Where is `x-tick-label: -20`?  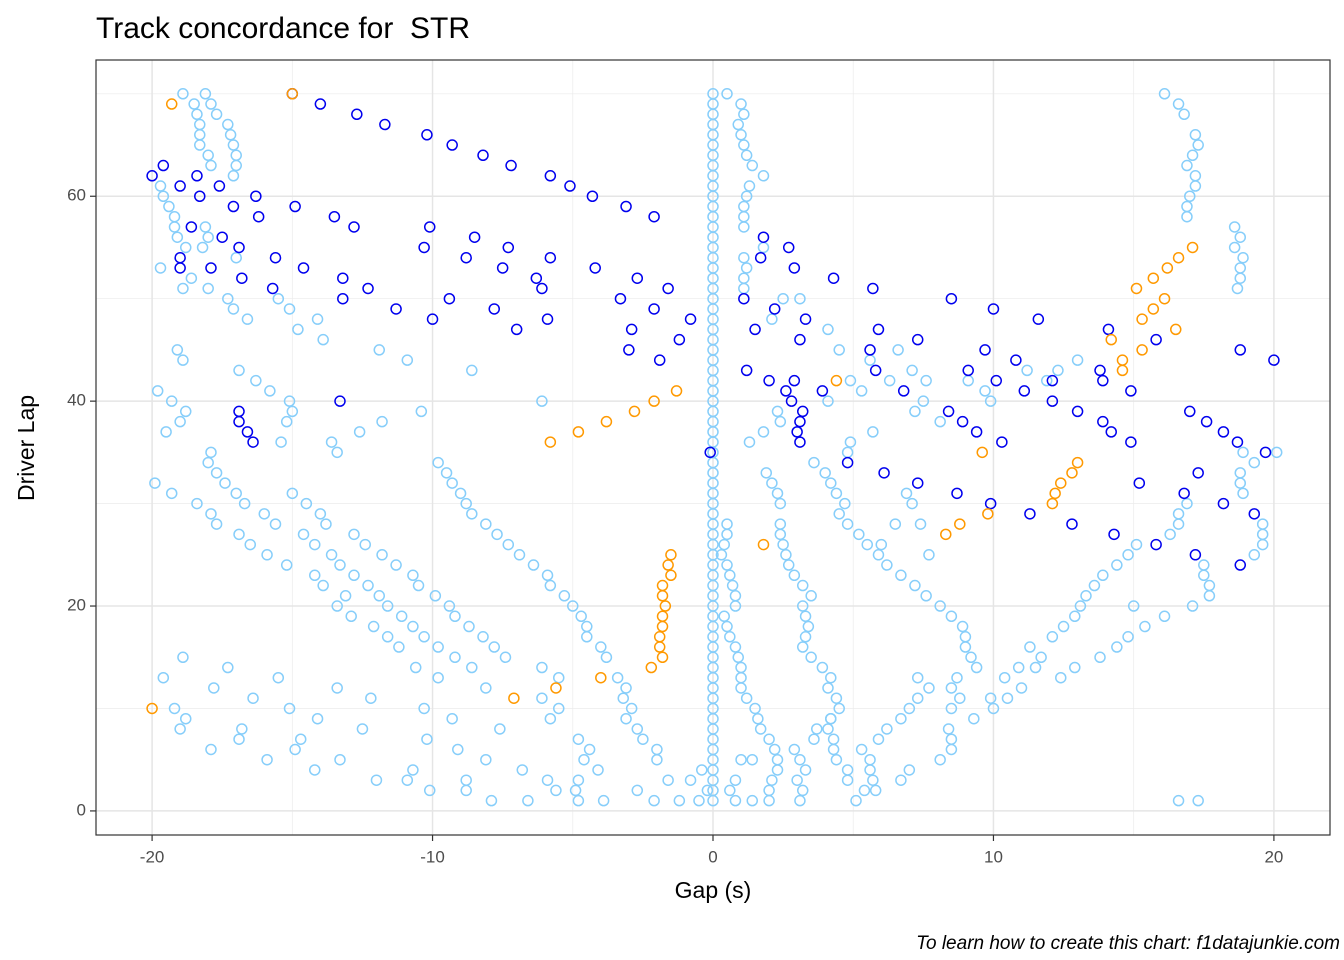 x-tick-label: -20 is located at coordinates (152, 856).